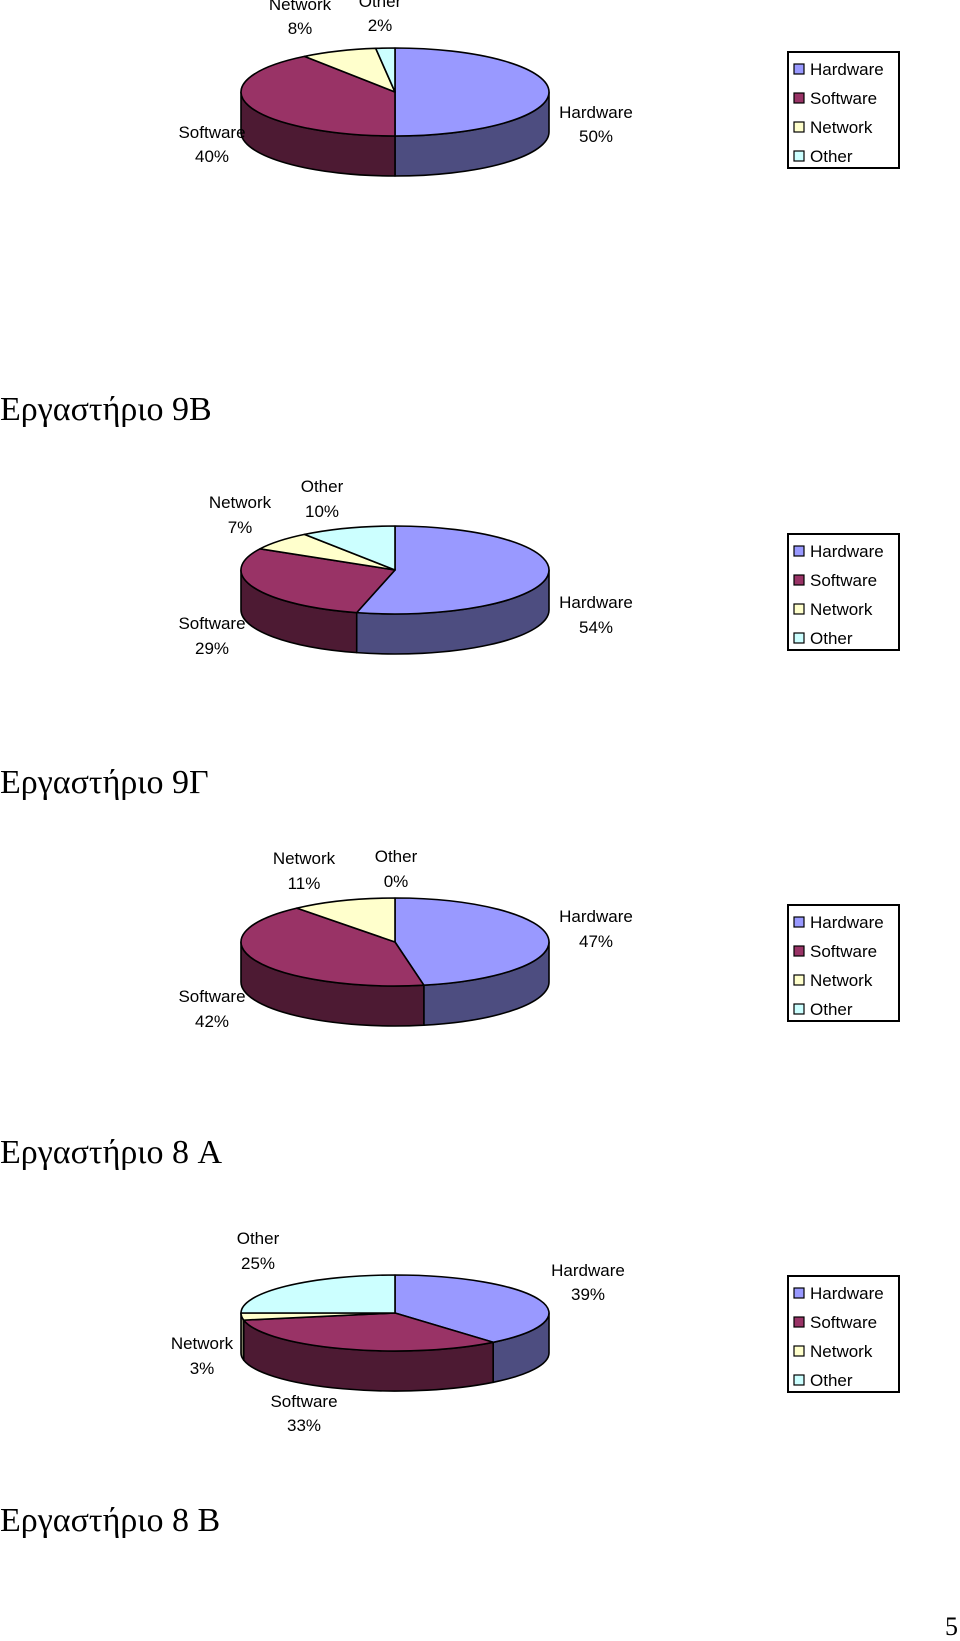 Image resolution: width=960 pixels, height=1641 pixels. I want to click on data-label-value-other: 0%, so click(396, 881).